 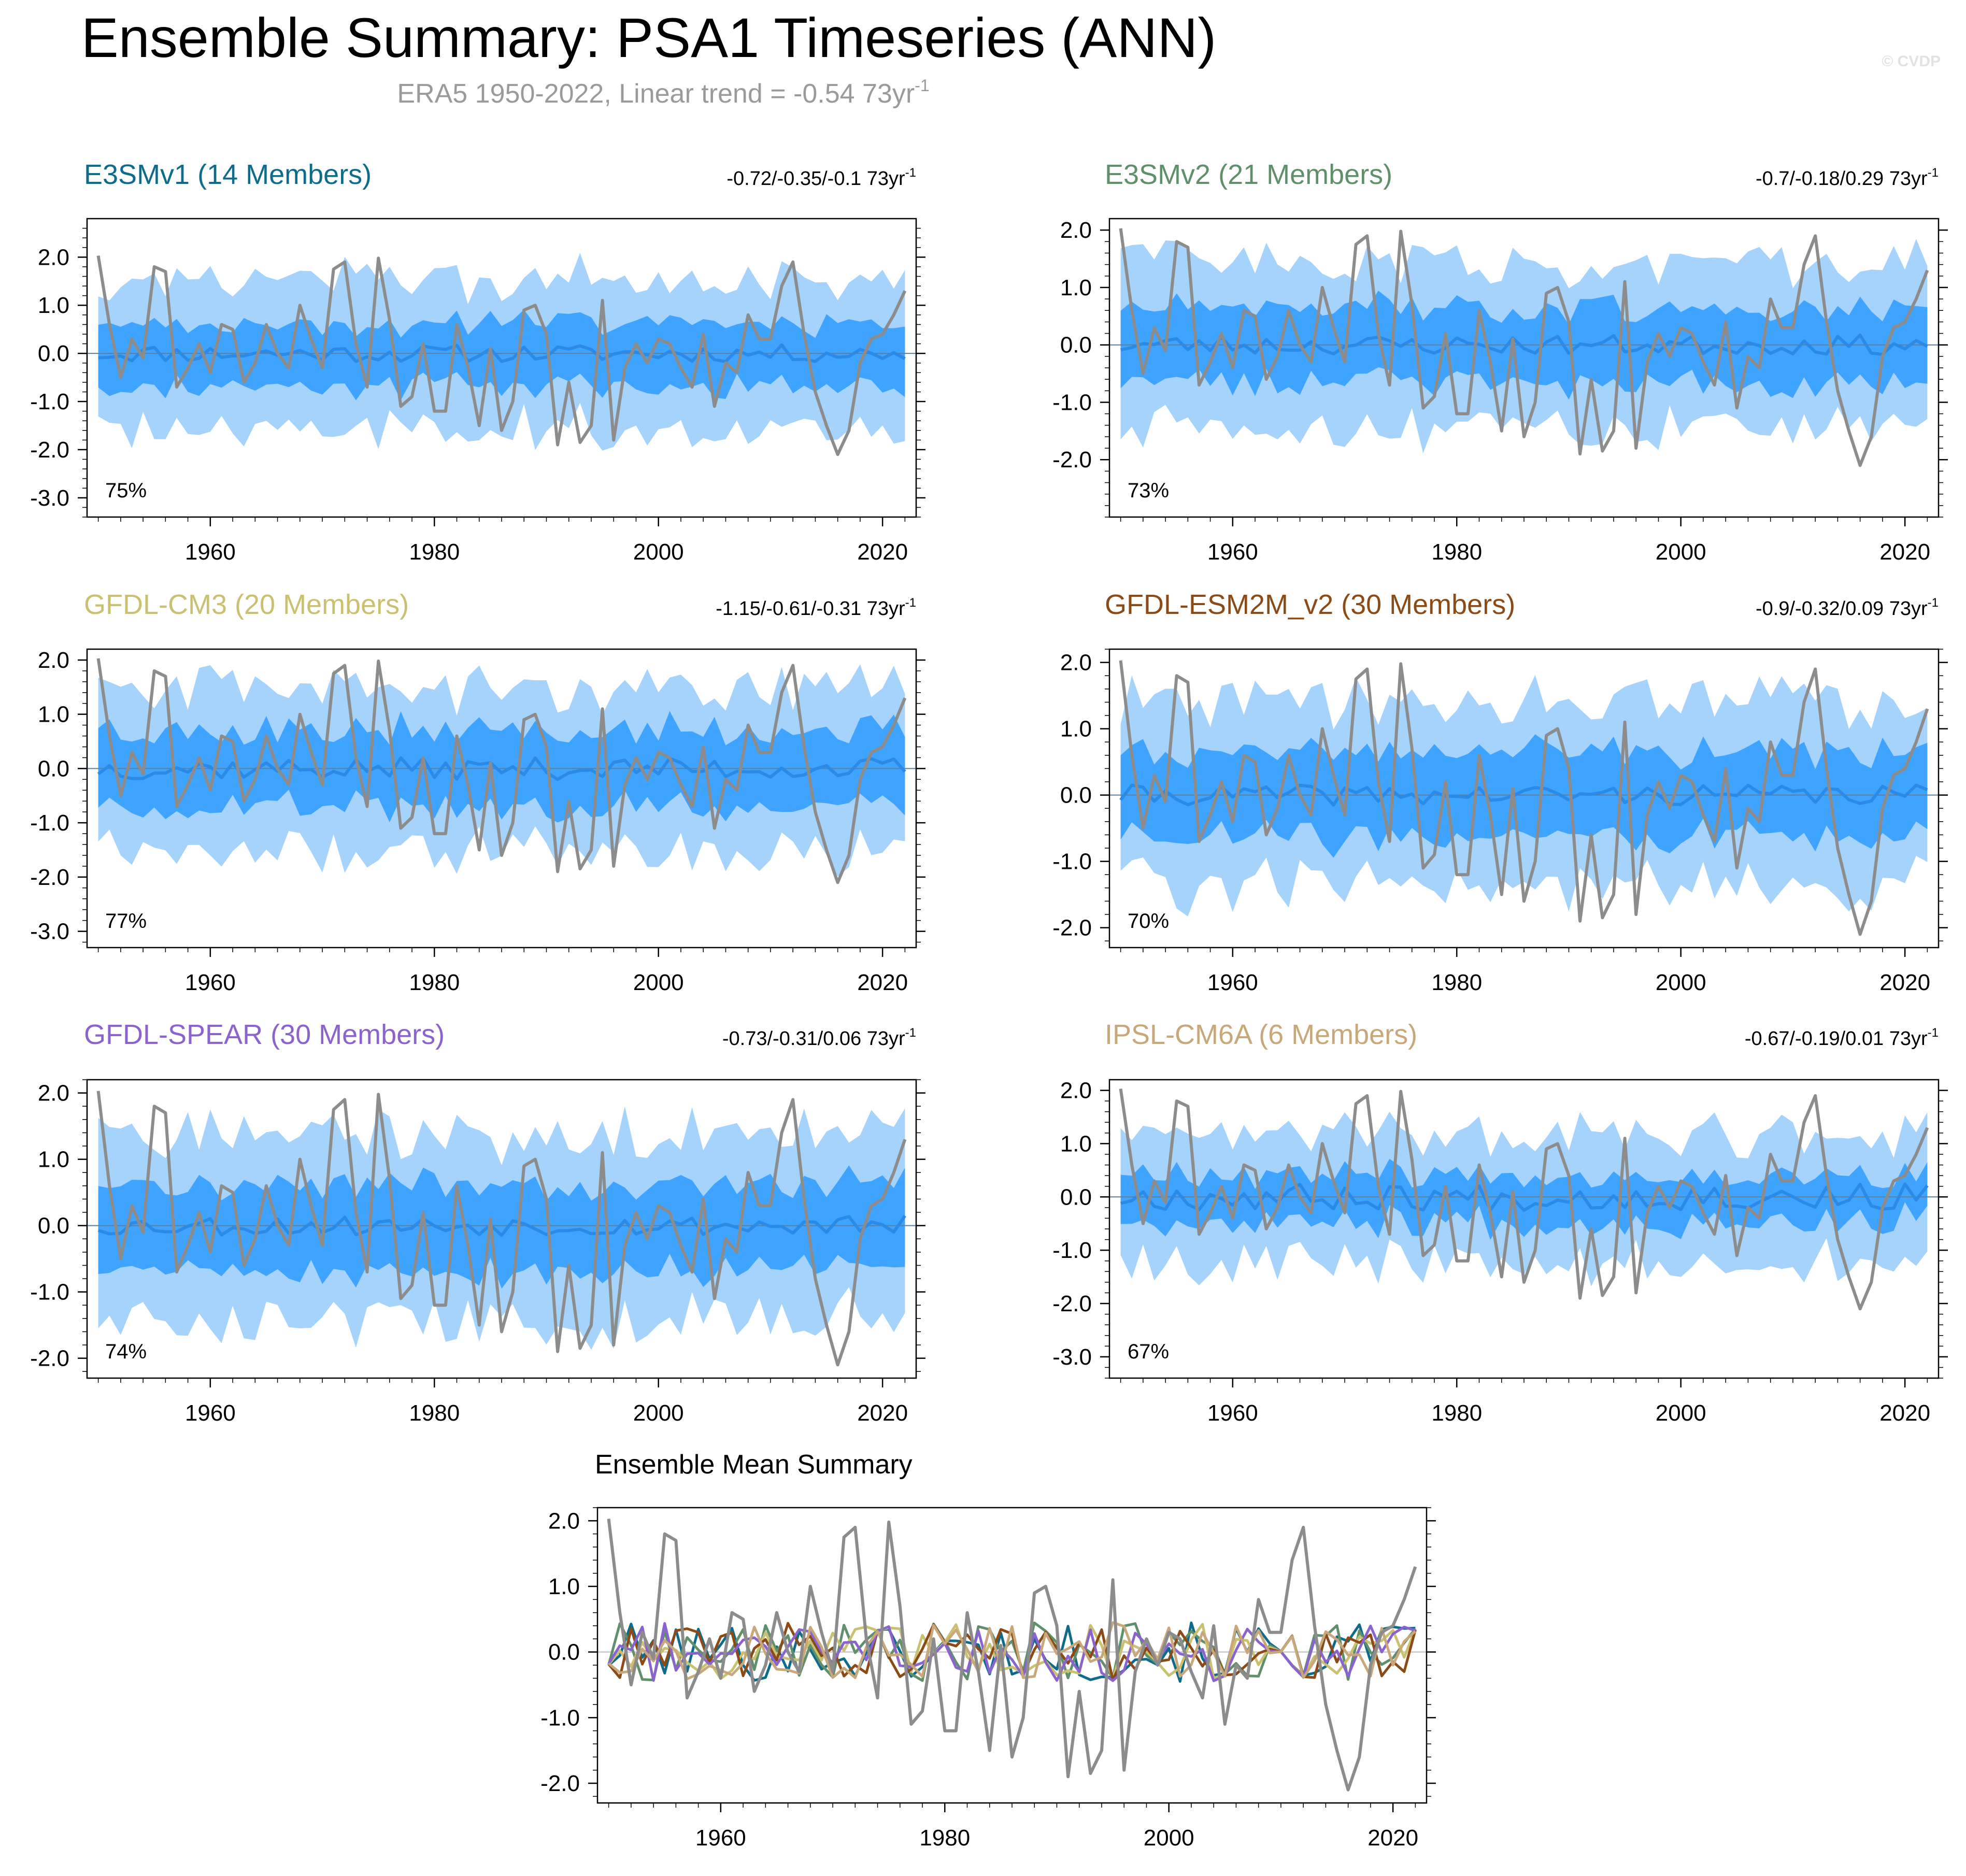 I want to click on trend-text: -0.9/-0.32/0.09 73yr, so click(x=1842, y=609).